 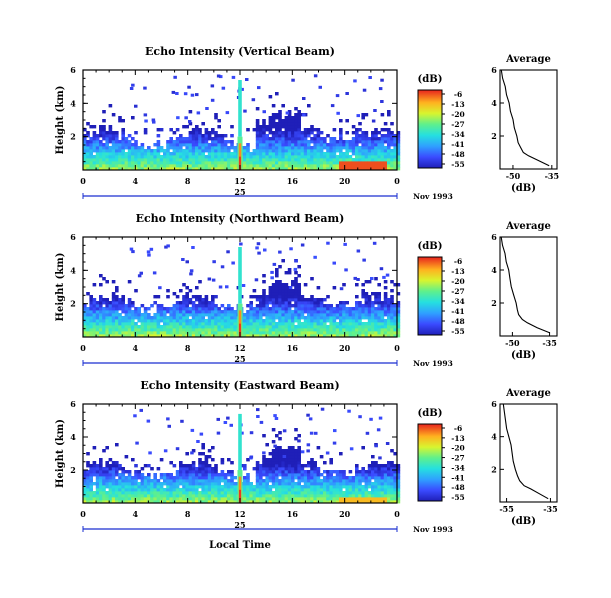 I want to click on x-tick-label: 20, so click(x=345, y=348).